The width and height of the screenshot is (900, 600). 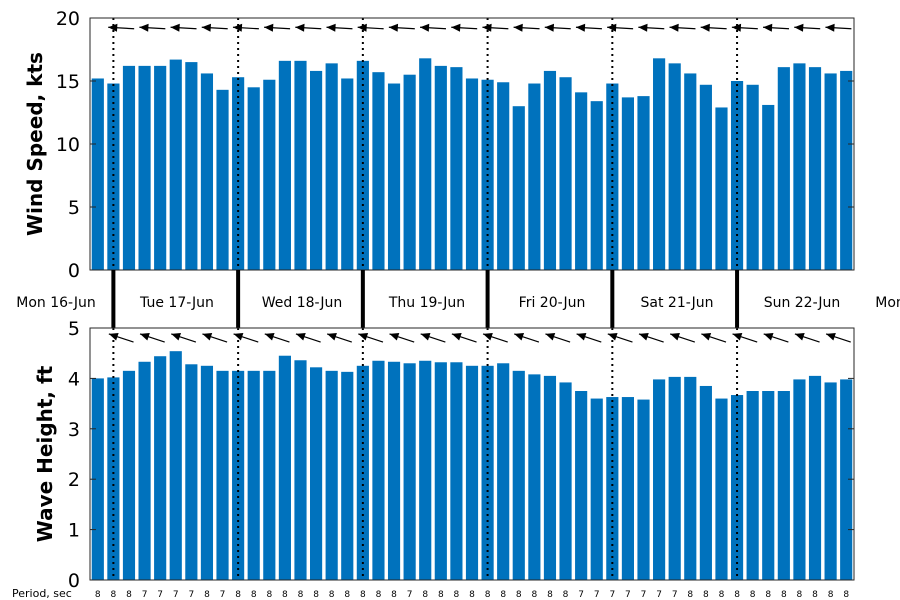 I want to click on day-label: Wed 18-Jun, so click(x=302, y=303).